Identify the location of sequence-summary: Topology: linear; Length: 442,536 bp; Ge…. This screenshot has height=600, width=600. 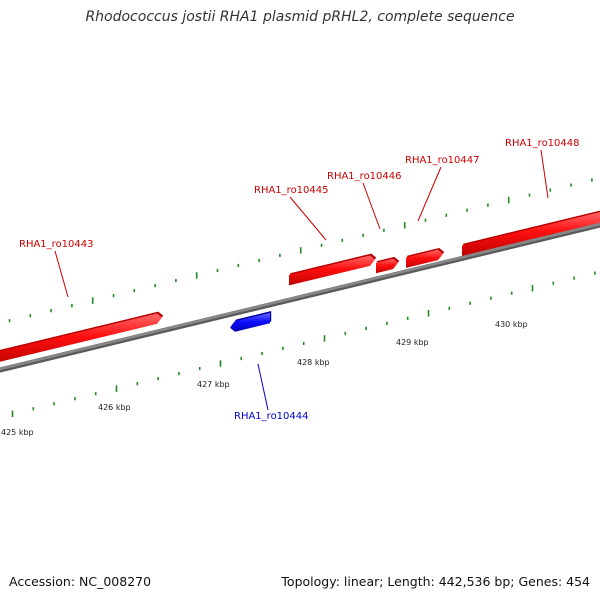
(435, 581).